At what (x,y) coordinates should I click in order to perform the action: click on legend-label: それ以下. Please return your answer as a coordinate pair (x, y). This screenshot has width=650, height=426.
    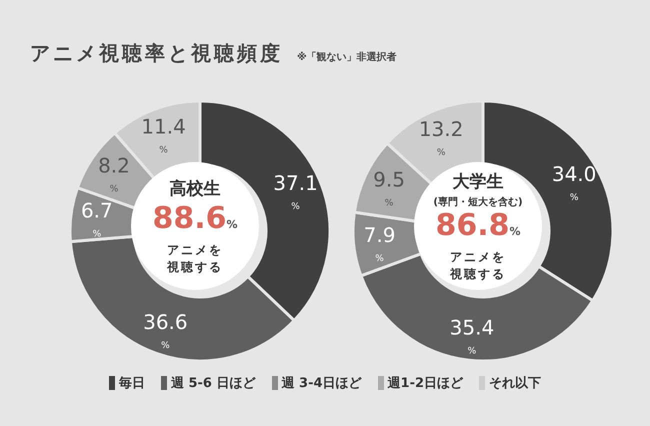
    Looking at the image, I should click on (515, 383).